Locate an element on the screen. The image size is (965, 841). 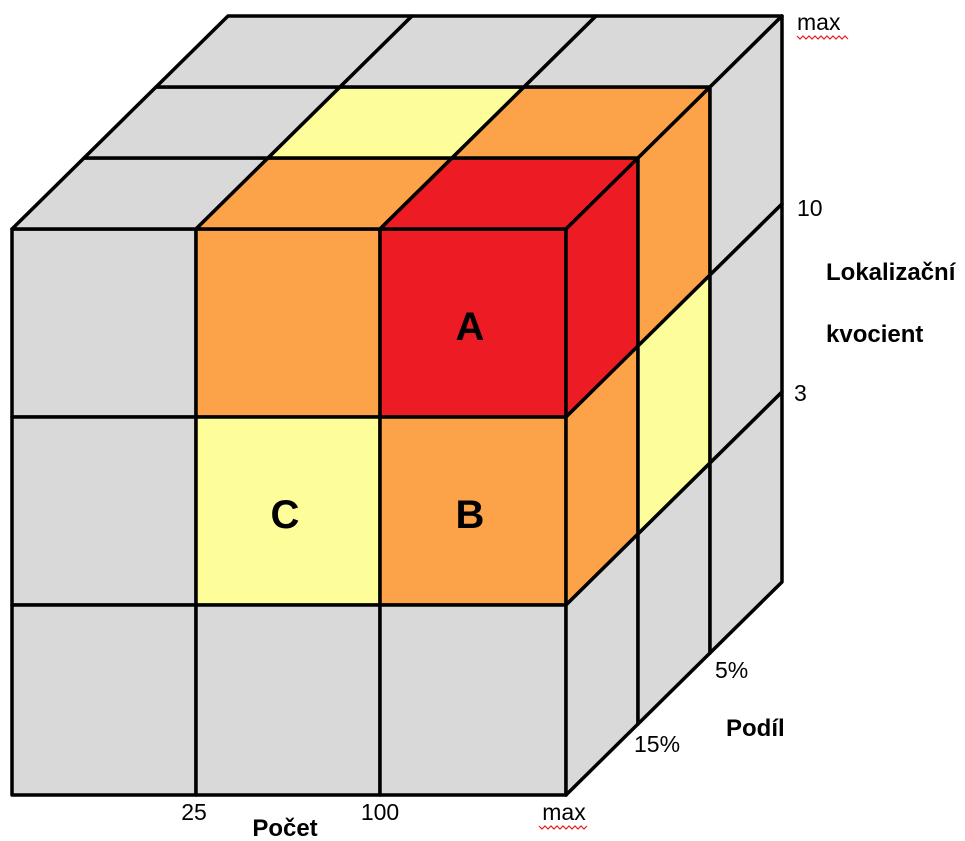
cell-label-b: B is located at coordinates (470, 515).